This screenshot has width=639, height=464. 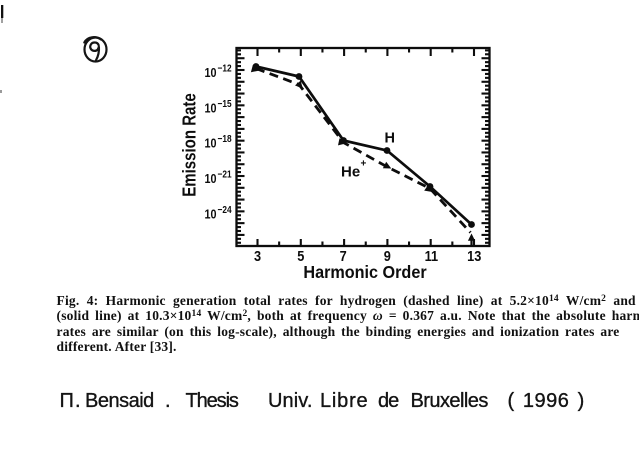 What do you see at coordinates (225, 174) in the screenshot?
I see `svg-text: −21` at bounding box center [225, 174].